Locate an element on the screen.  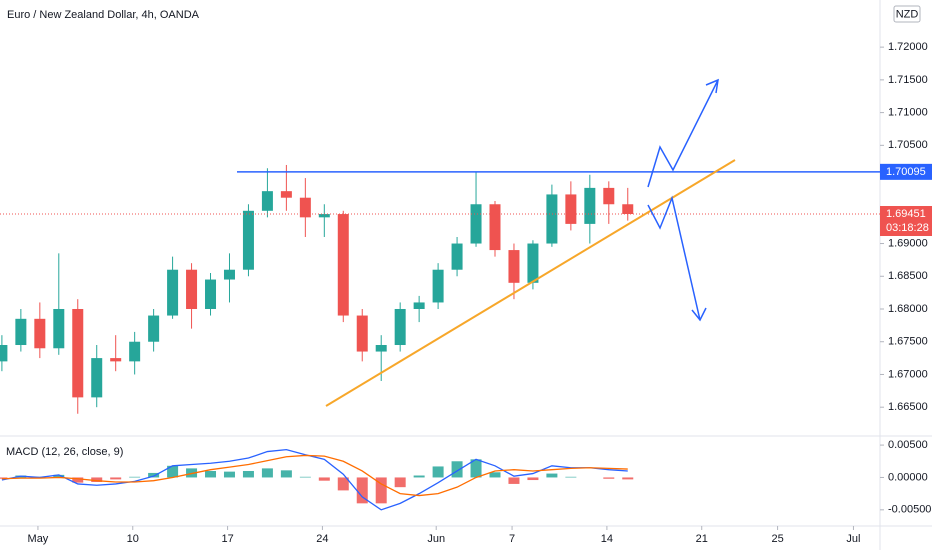
y-tick-label: 1.71500 is located at coordinates (908, 80).